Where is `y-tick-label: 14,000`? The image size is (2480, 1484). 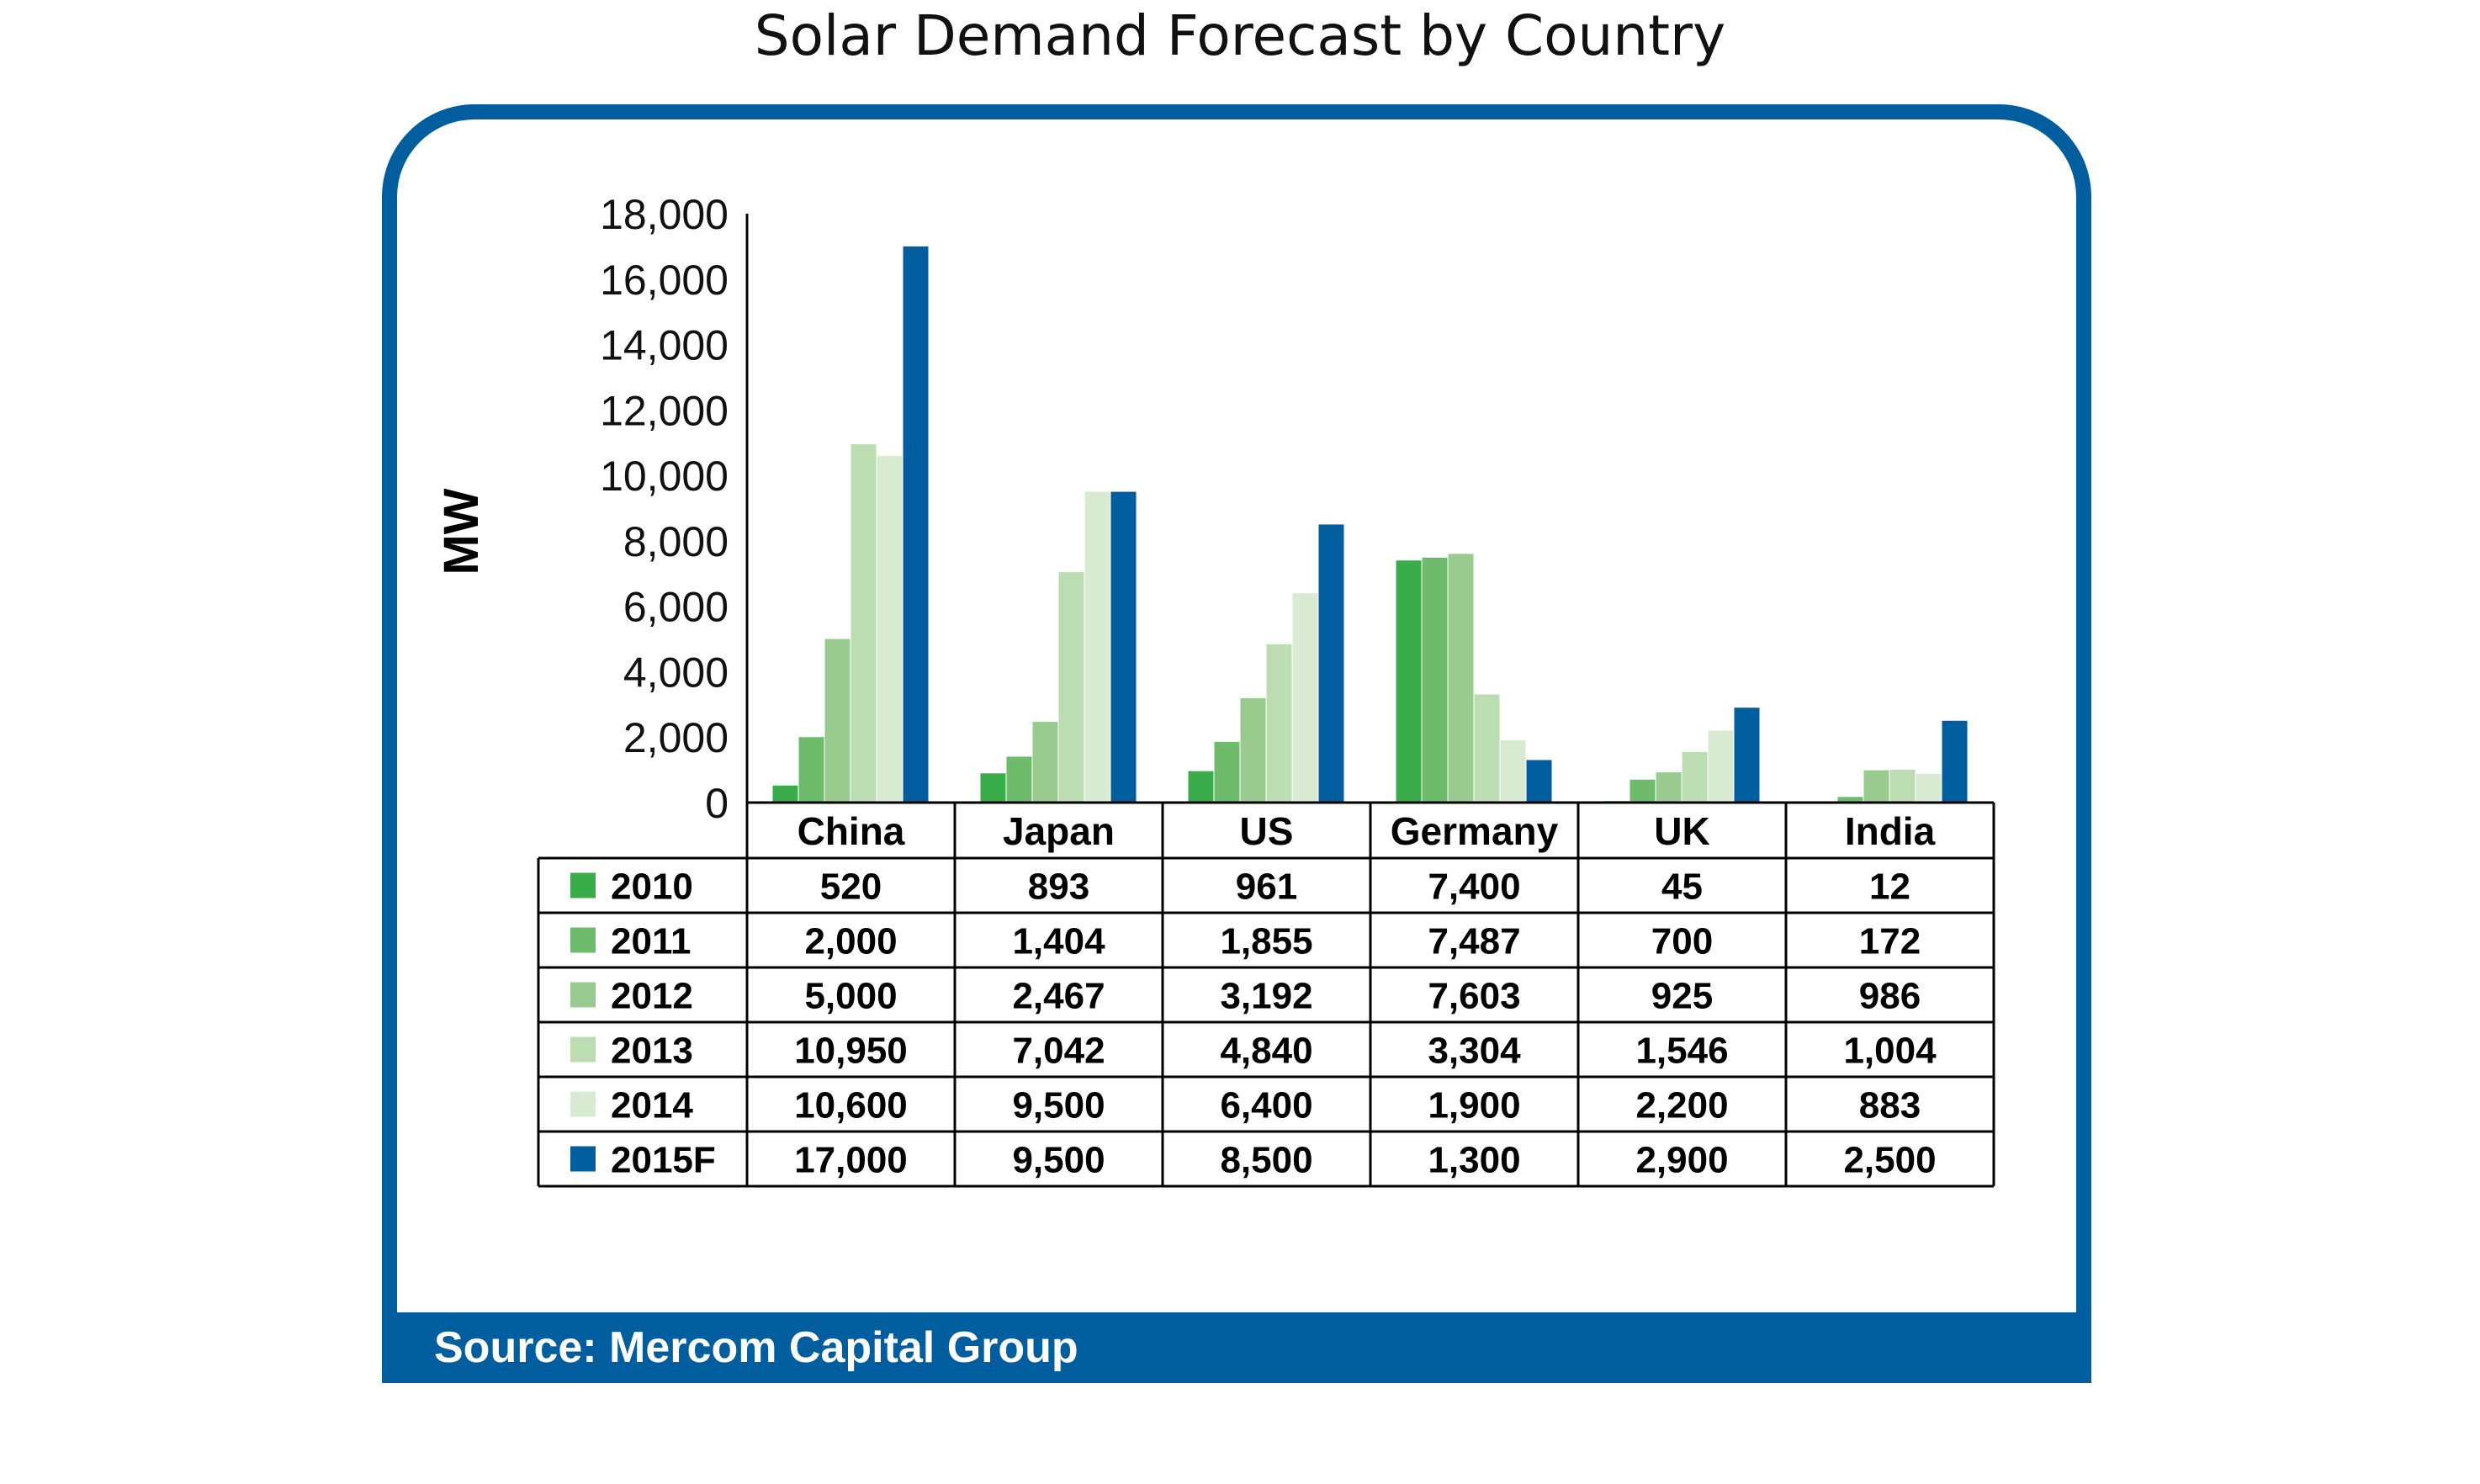
y-tick-label: 14,000 is located at coordinates (664, 345).